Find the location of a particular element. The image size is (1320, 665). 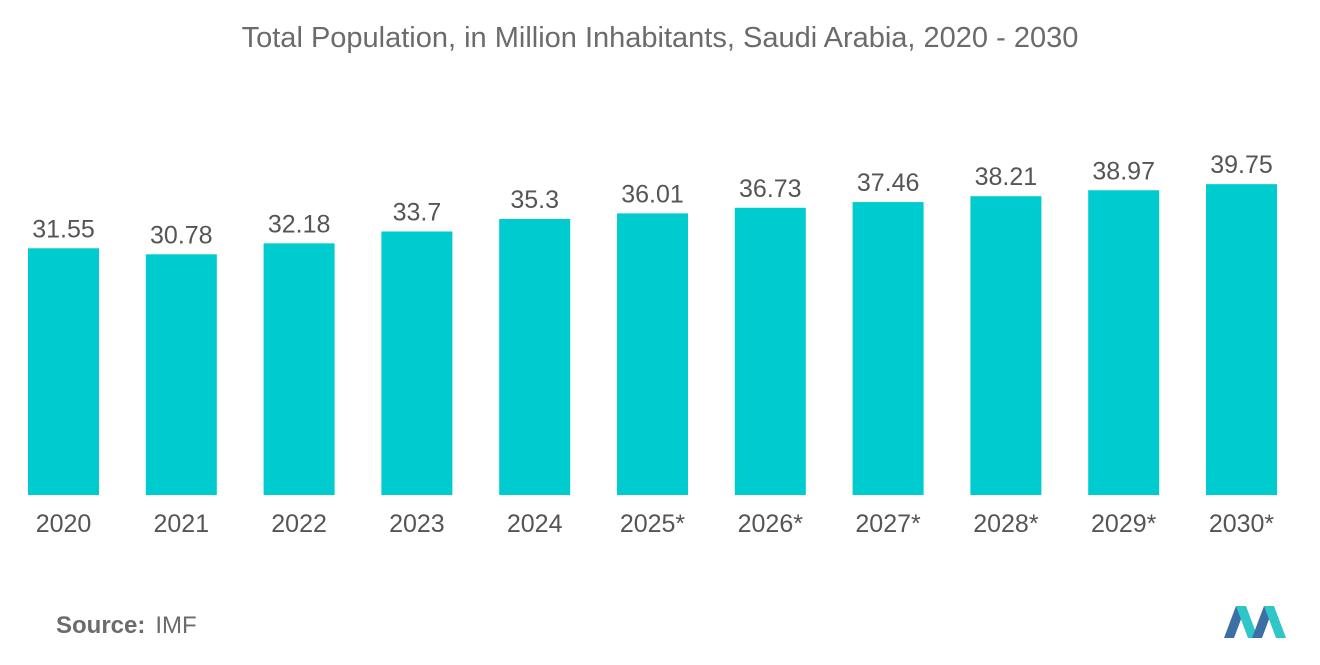

bar-2028* is located at coordinates (1006, 345).